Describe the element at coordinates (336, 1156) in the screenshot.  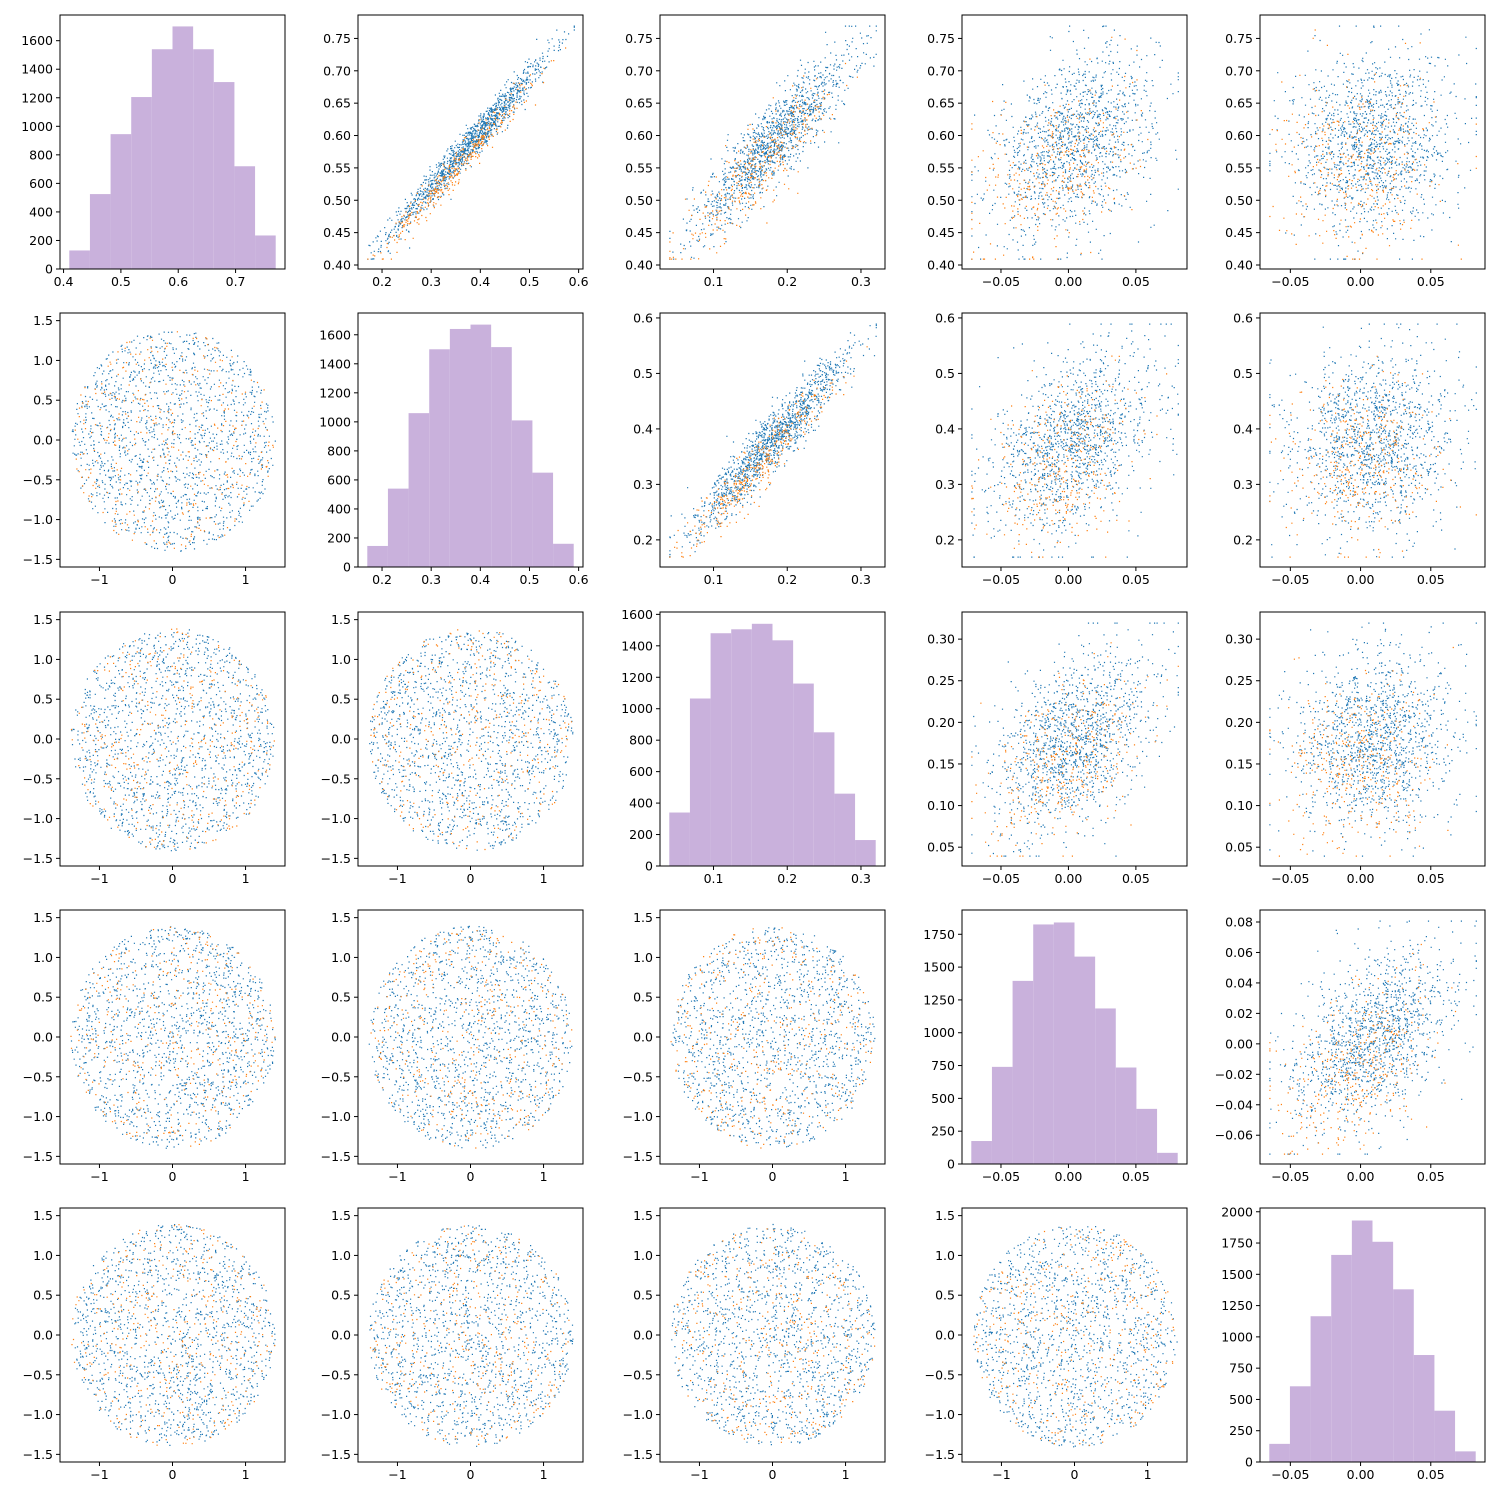
I see `panel-r3-c1-ytick-label: −1.5` at that location.